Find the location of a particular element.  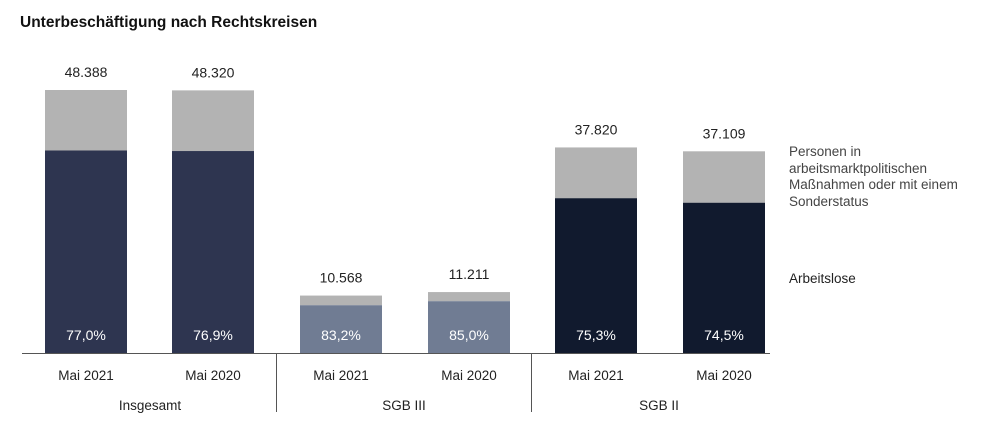

bar-share-label: 75,3% is located at coordinates (596, 335).